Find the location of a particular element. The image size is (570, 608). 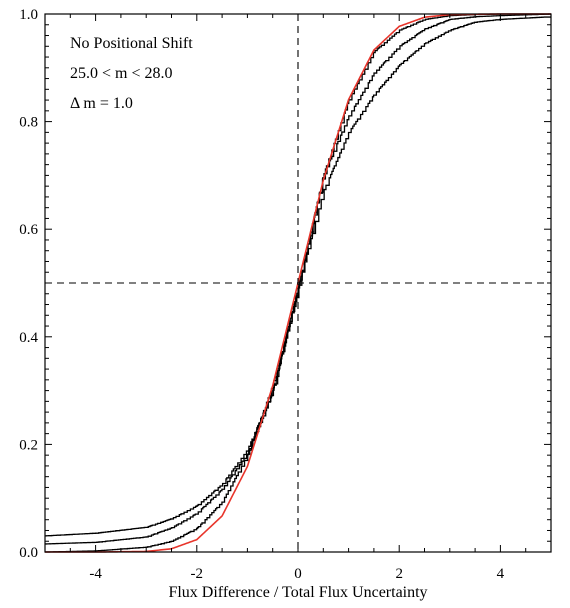

y-tick-label: 0.6 is located at coordinates (28, 230).